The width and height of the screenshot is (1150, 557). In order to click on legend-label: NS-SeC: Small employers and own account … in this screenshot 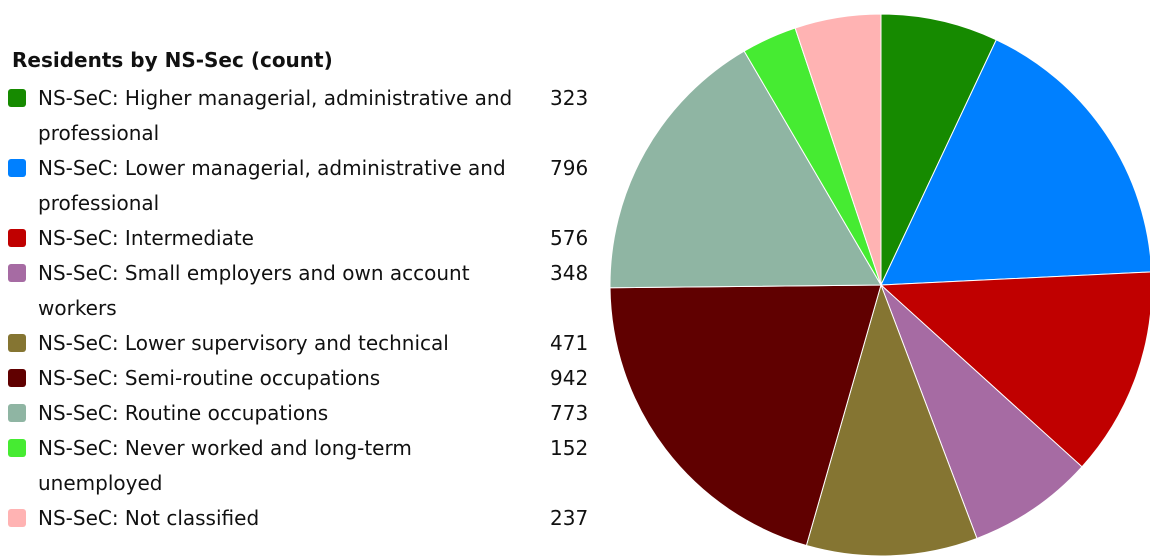, I will do `click(254, 290)`.